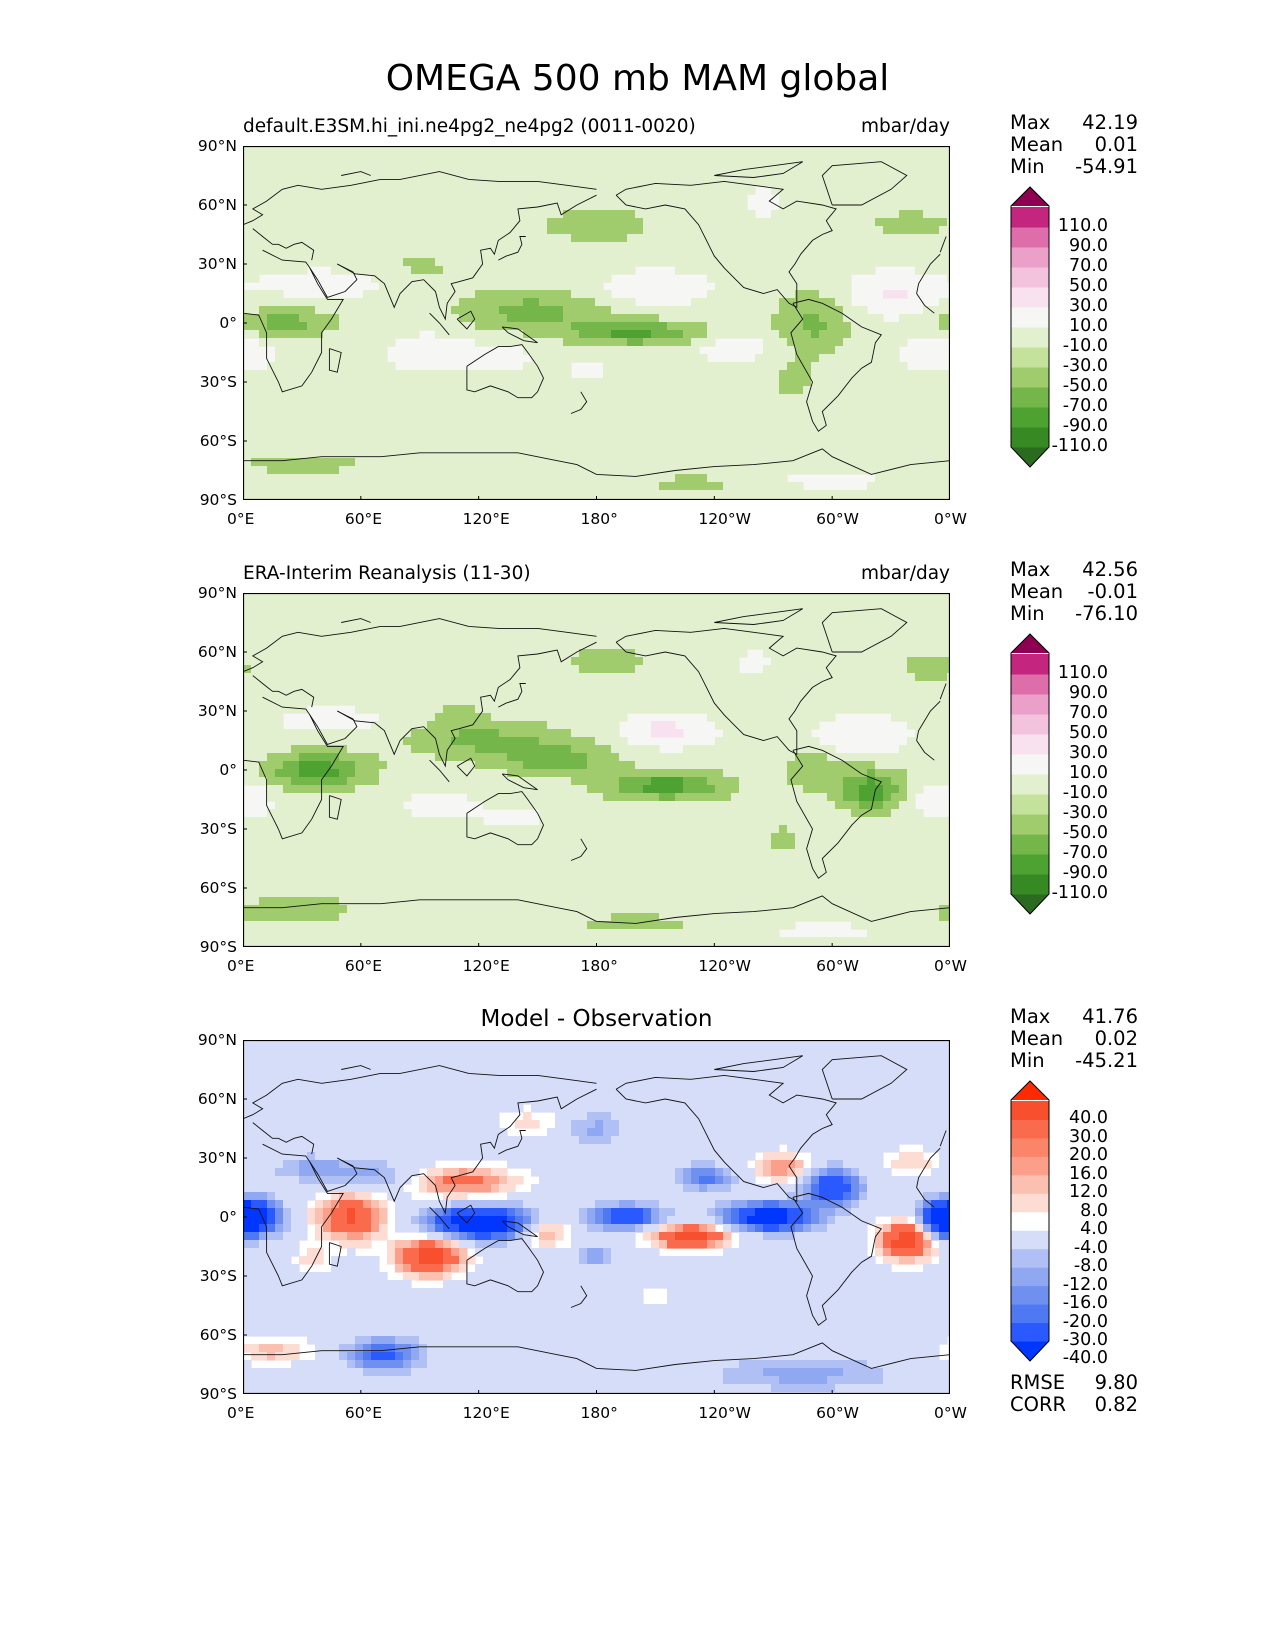  I want to click on colorbar-bin, so click(1030, 317).